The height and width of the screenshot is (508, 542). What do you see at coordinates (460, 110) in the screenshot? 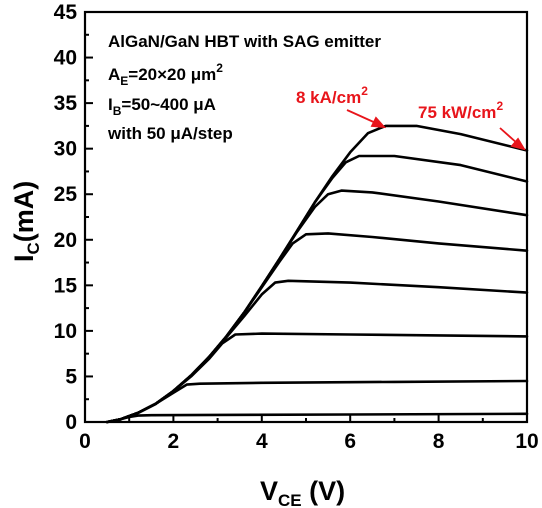
I see `power-density-label: 75 kW/cm2` at bounding box center [460, 110].